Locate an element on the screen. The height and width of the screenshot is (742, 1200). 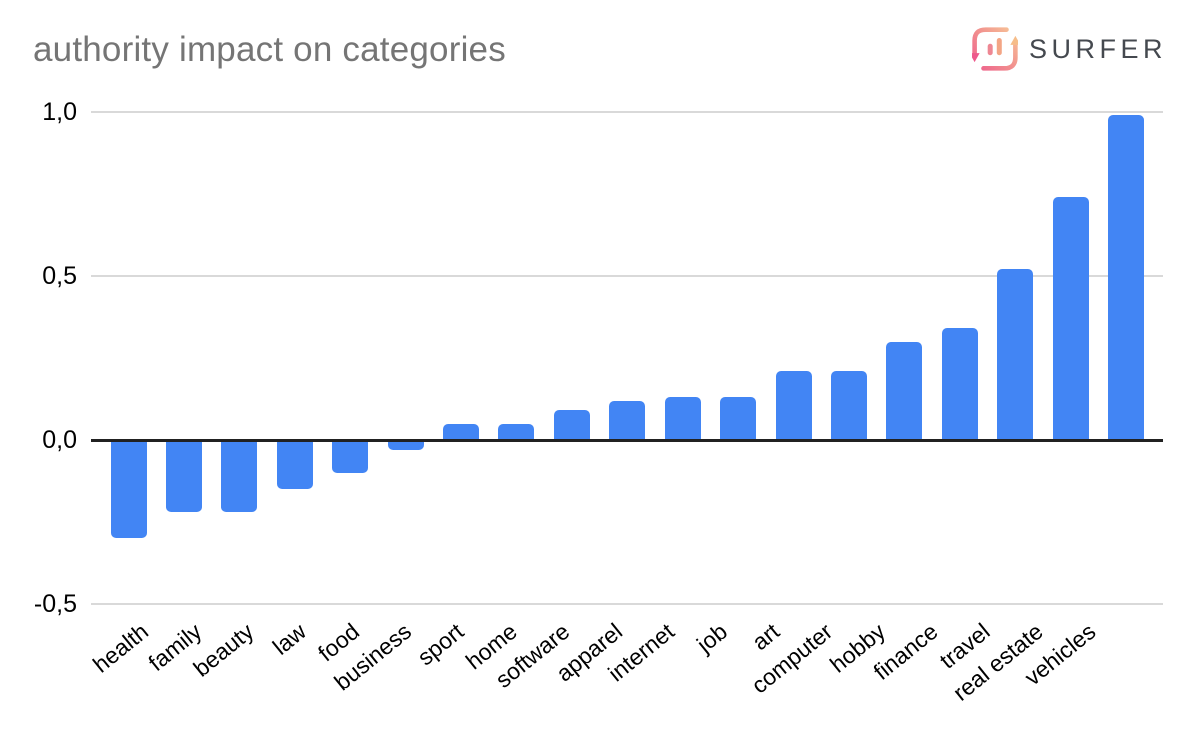
bar-food is located at coordinates (350, 456).